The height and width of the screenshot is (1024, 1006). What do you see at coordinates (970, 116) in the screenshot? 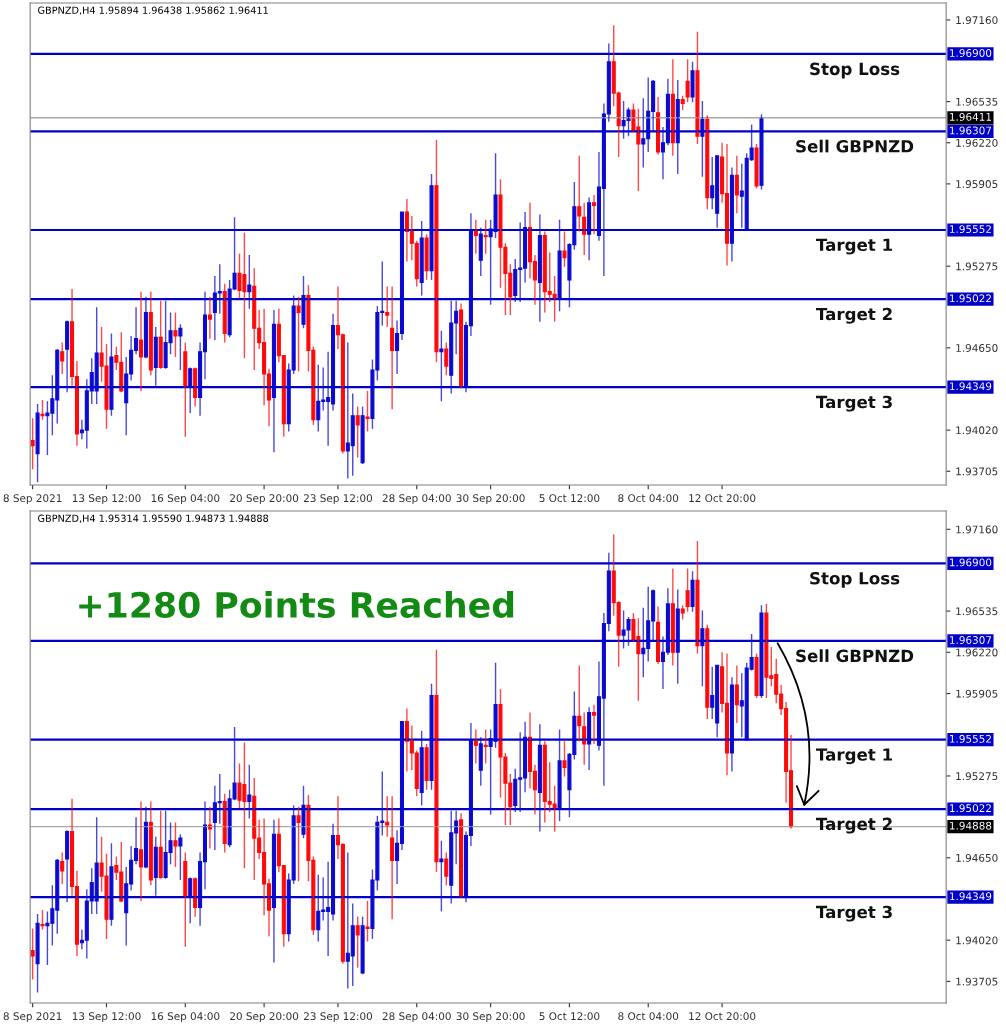
I see `ref-line-label: 1.96411` at bounding box center [970, 116].